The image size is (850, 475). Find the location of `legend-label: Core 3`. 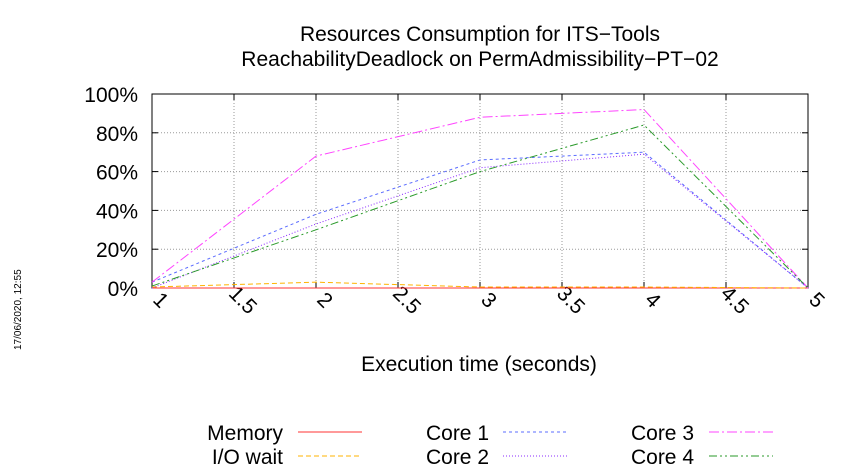

legend-label: Core 3 is located at coordinates (662, 433).